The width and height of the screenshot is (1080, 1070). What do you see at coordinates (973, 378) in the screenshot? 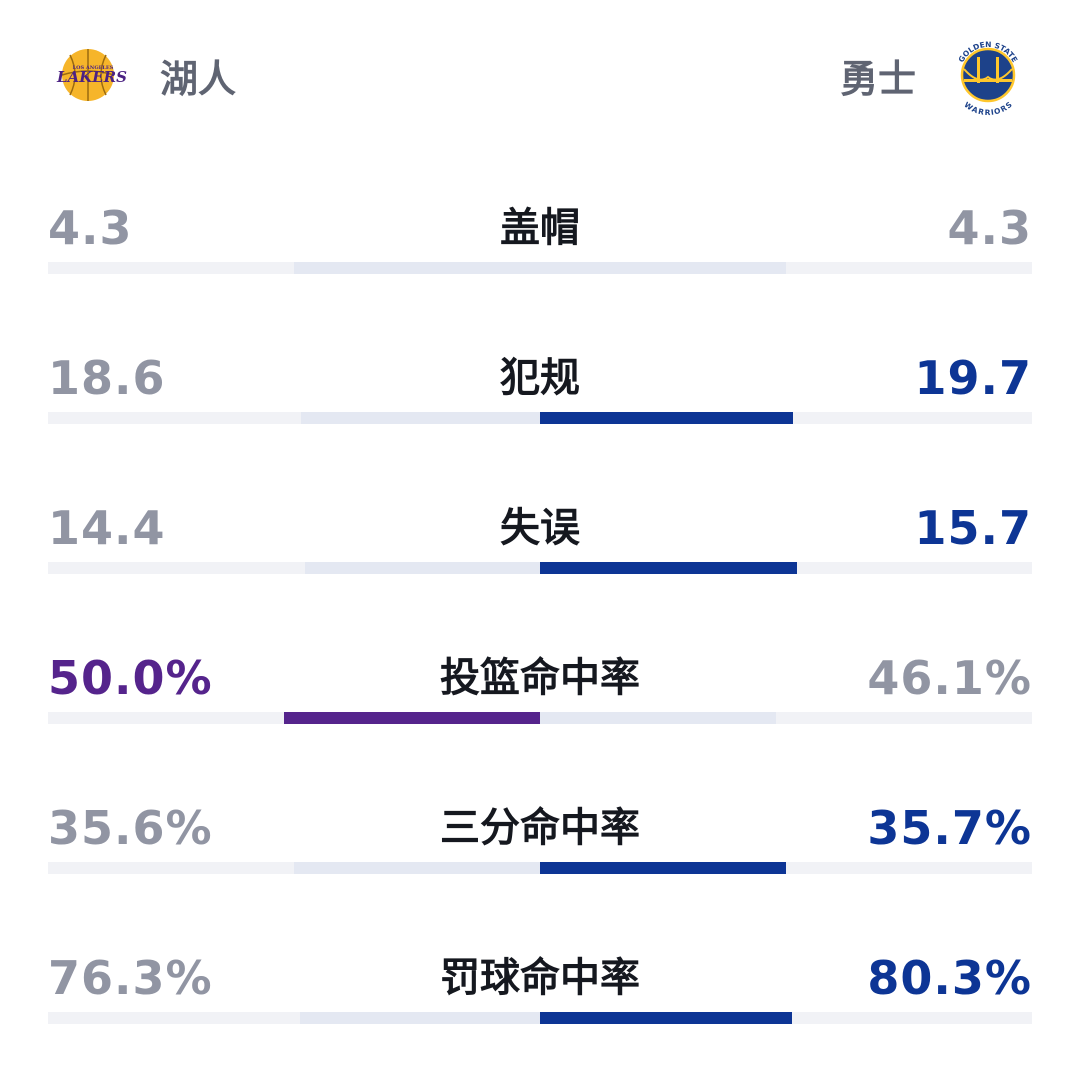
I see `away-stat-value: 19.7` at bounding box center [973, 378].